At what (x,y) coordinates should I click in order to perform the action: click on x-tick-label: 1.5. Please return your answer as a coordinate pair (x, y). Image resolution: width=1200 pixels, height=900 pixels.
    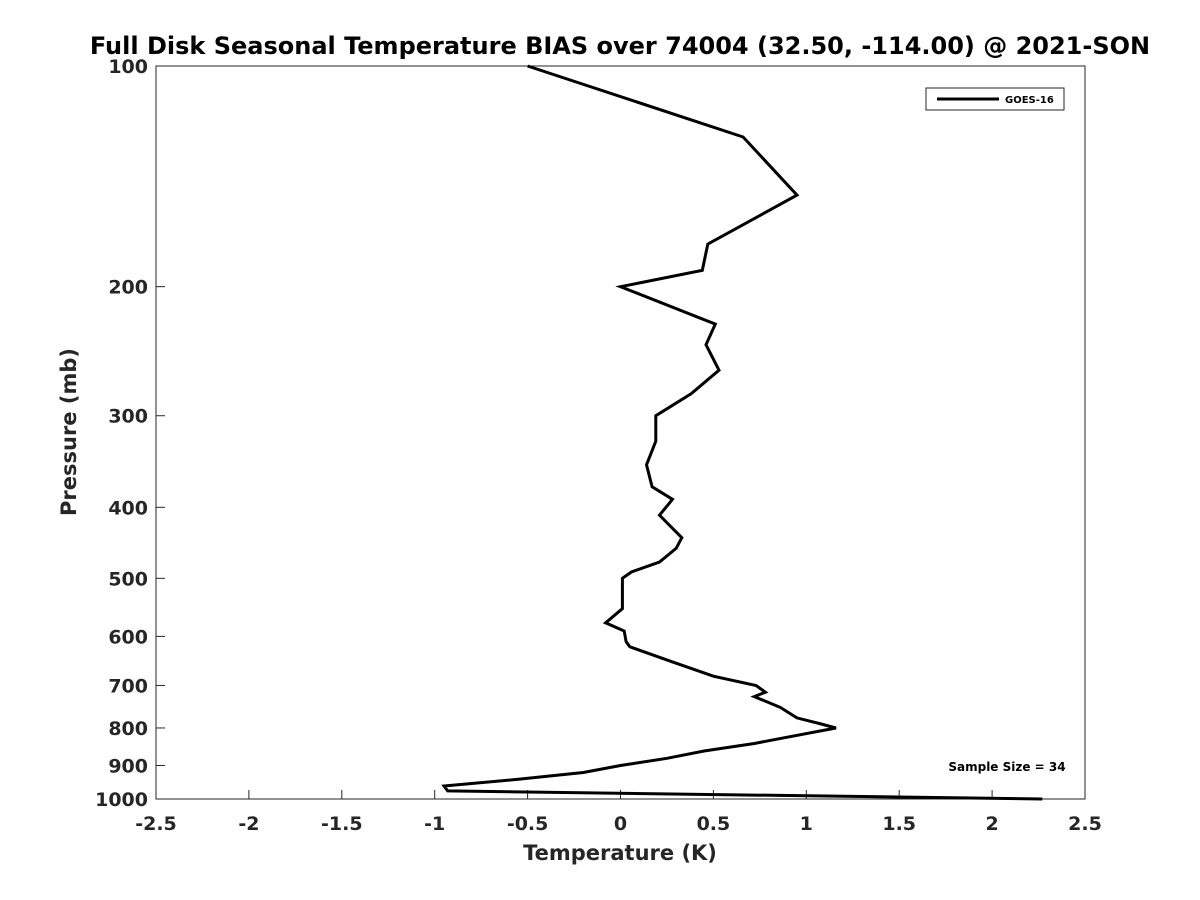
    Looking at the image, I should click on (899, 824).